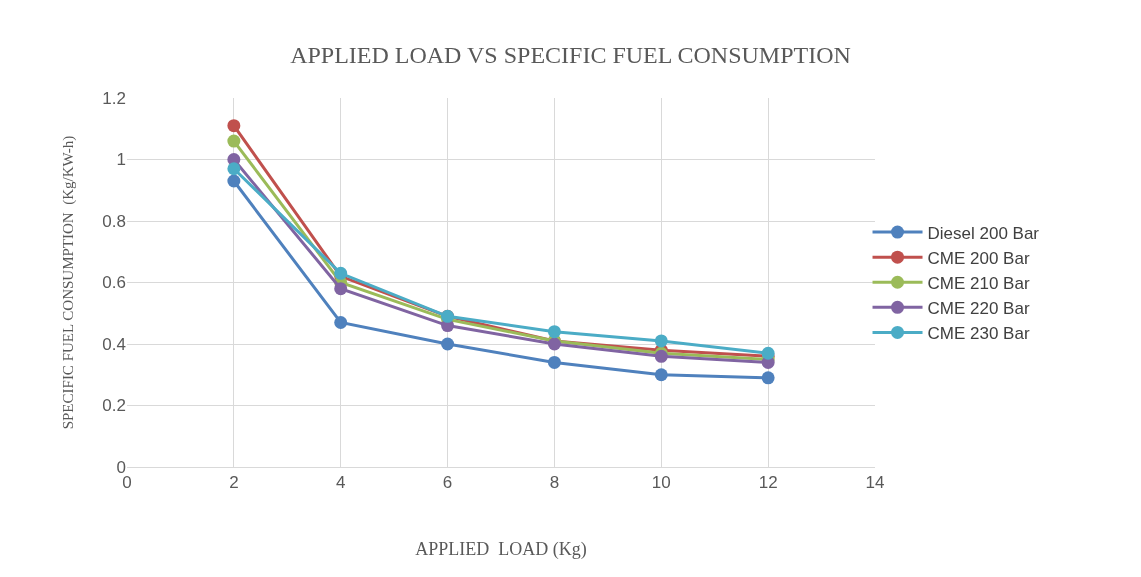 This screenshot has height=577, width=1141. What do you see at coordinates (554, 483) in the screenshot?
I see `x-tick-label: 8` at bounding box center [554, 483].